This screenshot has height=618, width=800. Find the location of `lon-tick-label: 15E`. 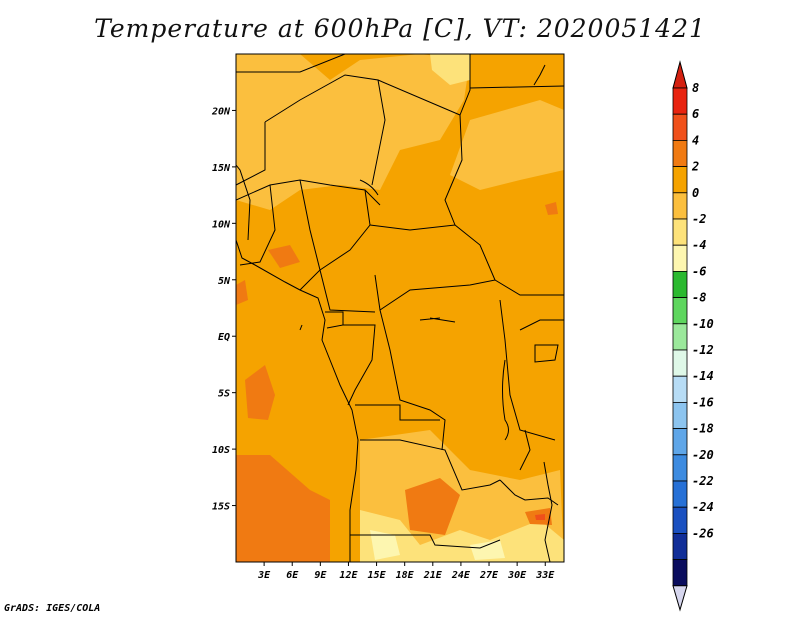

lon-tick-label: 15E is located at coordinates (377, 575).